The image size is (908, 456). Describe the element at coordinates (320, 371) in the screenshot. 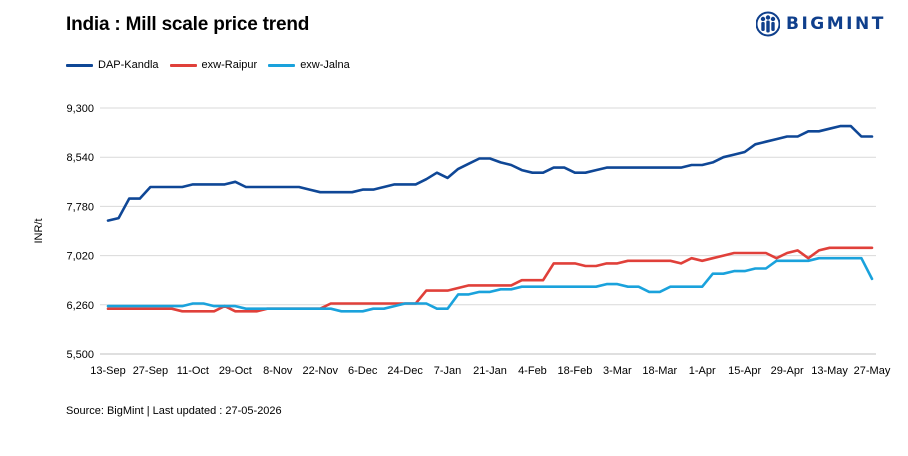

I see `x-tick-label: 22-Nov` at that location.